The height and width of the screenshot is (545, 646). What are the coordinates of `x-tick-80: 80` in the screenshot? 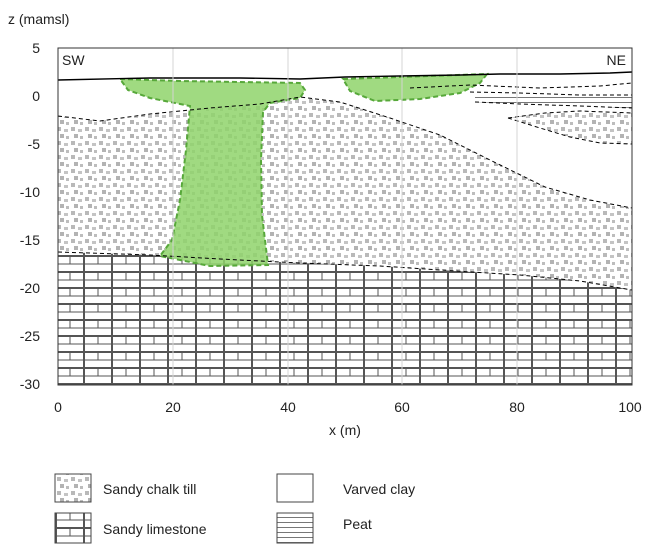 It's located at (517, 407).